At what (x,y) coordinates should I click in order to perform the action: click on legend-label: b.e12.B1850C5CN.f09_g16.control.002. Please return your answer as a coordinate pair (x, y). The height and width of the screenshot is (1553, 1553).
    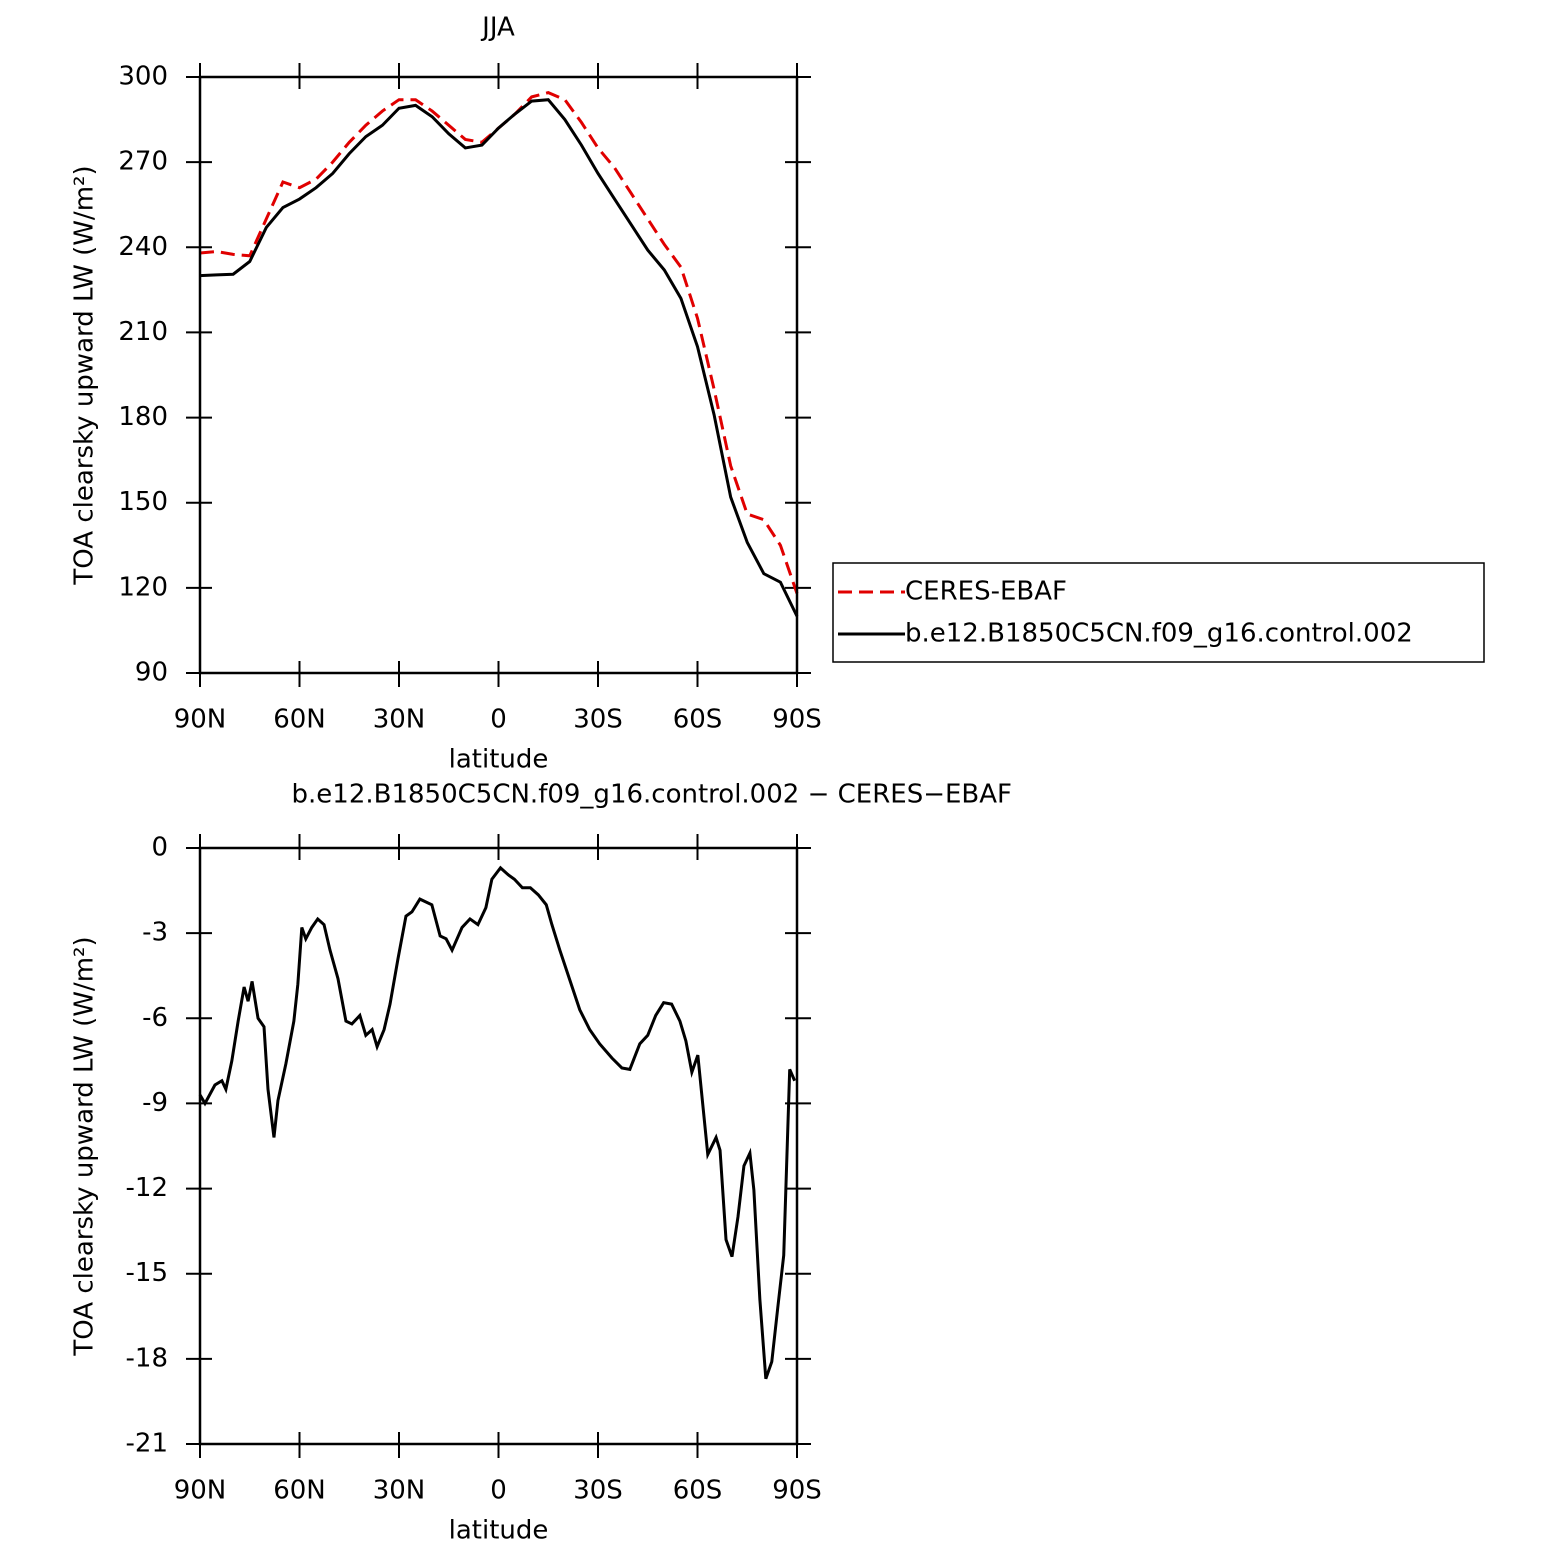
    Looking at the image, I should click on (1159, 634).